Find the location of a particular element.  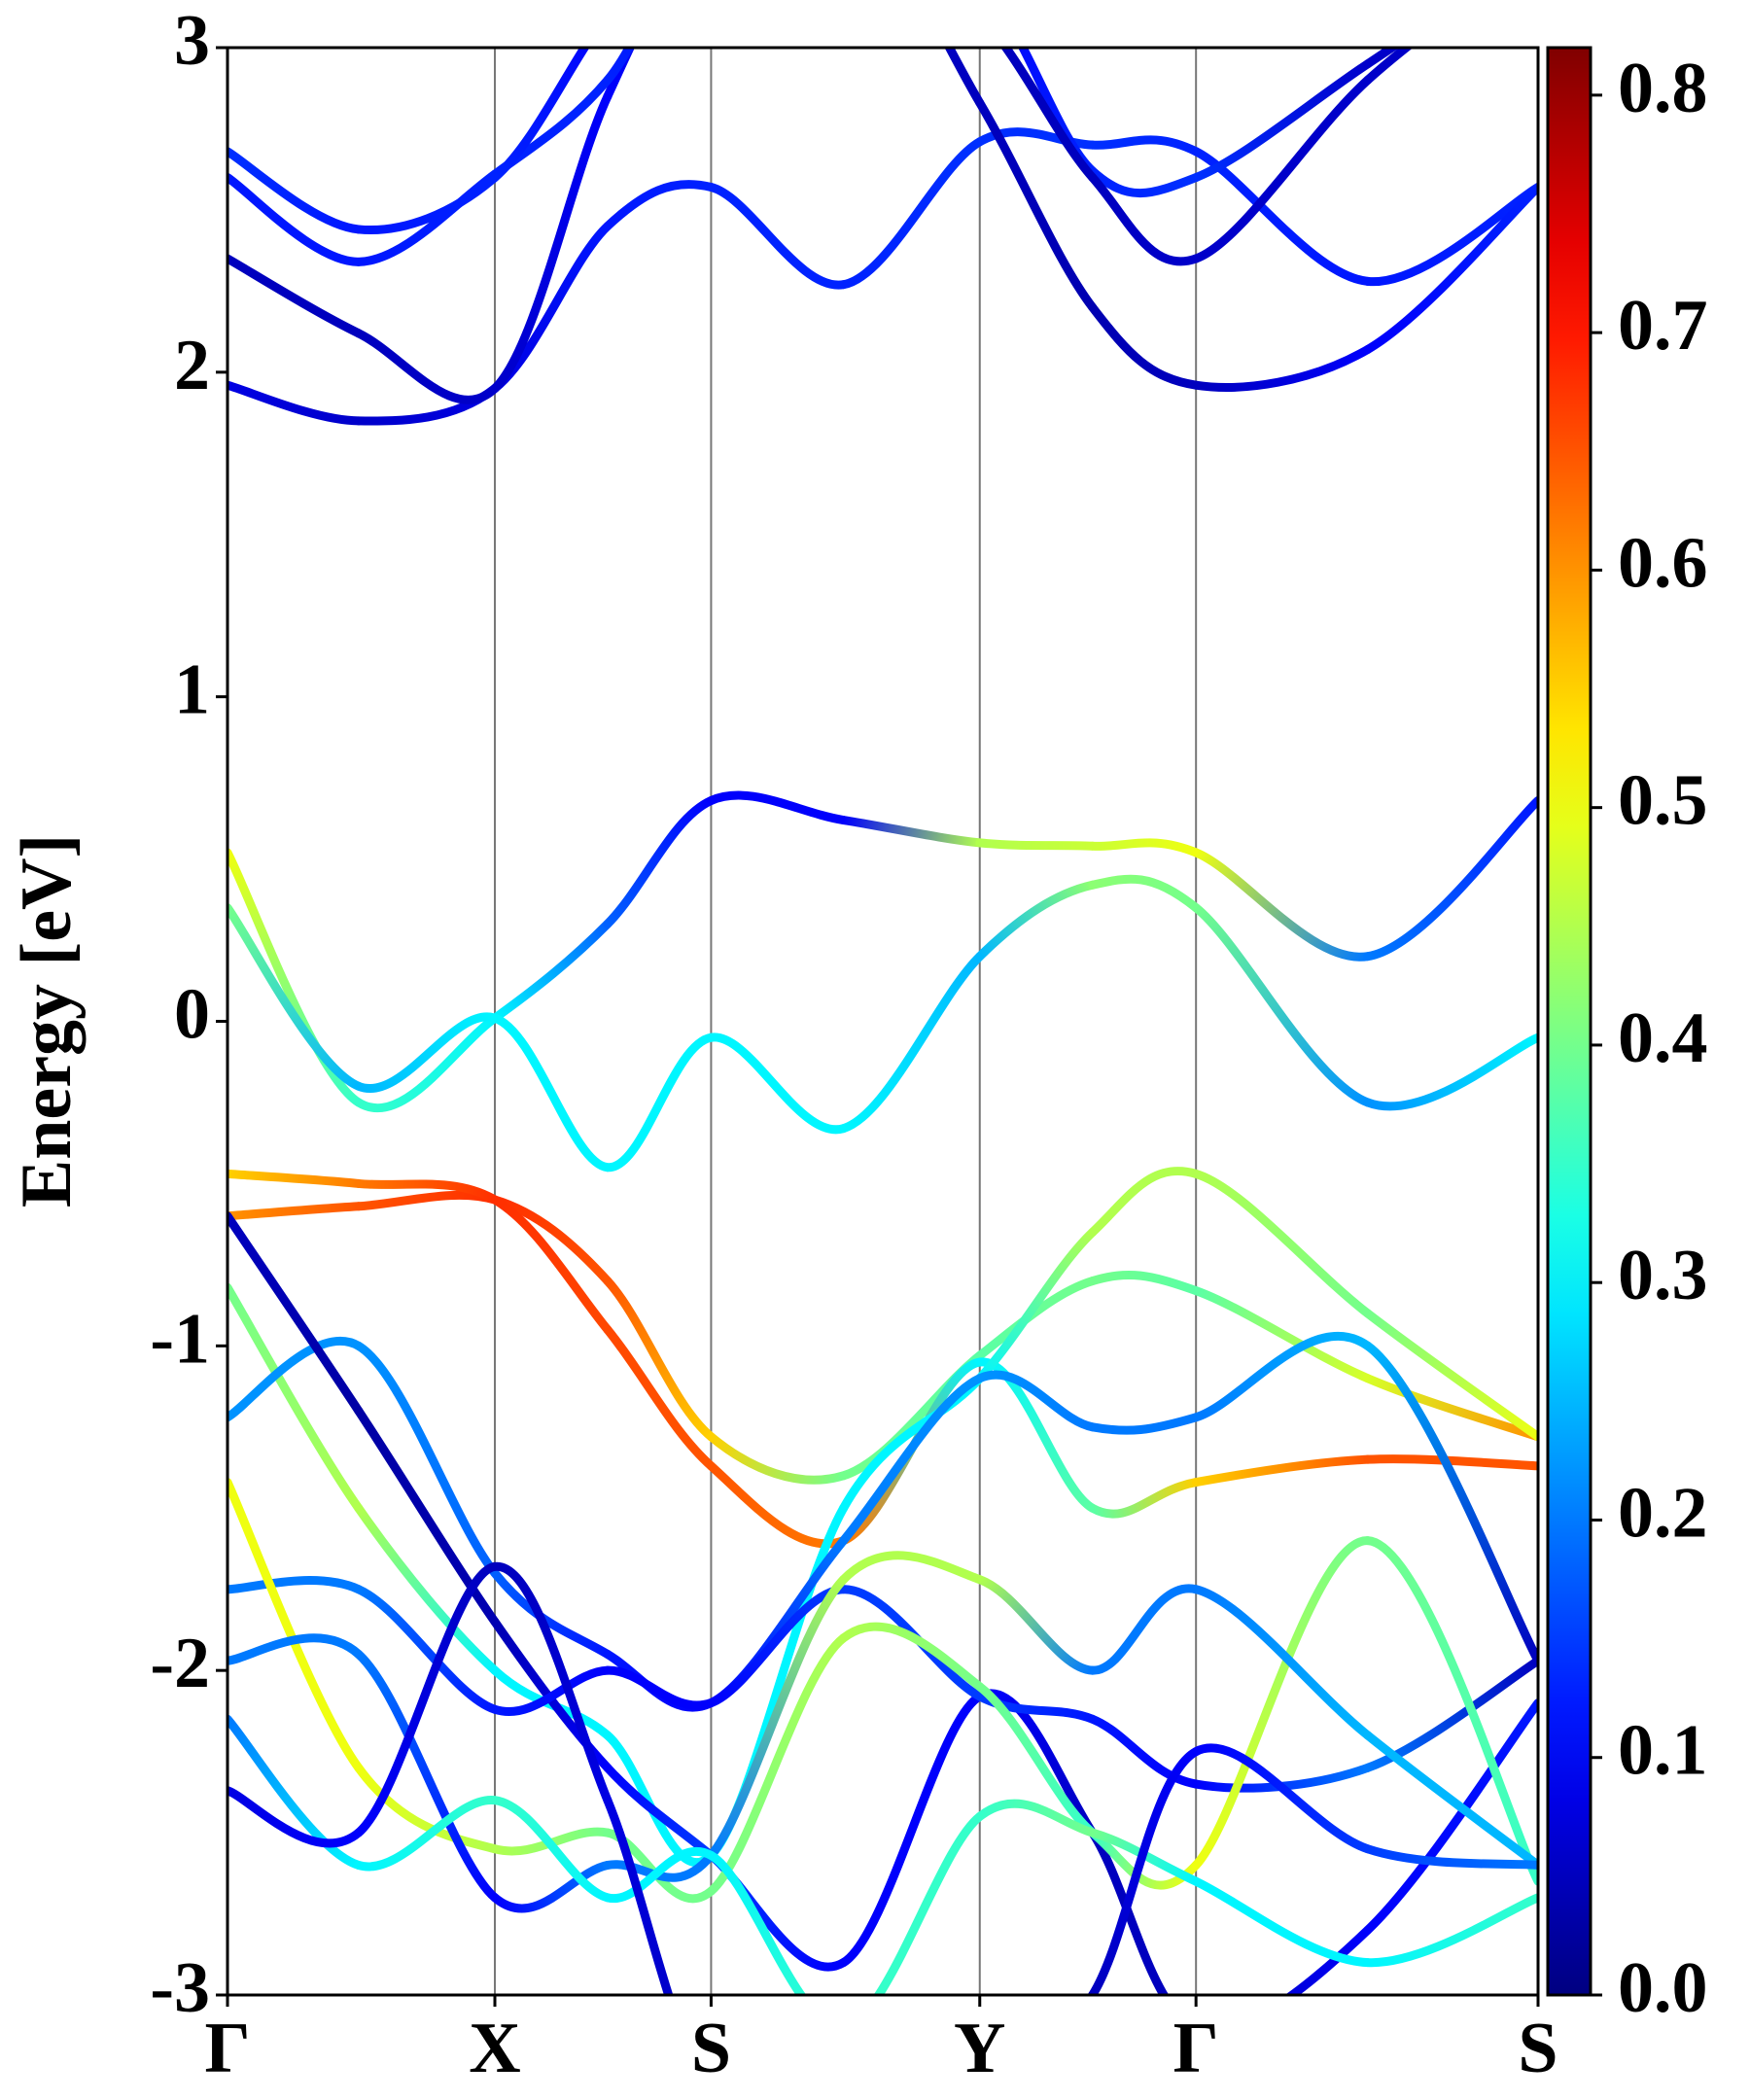

x-tick-label: X is located at coordinates (494, 2048).